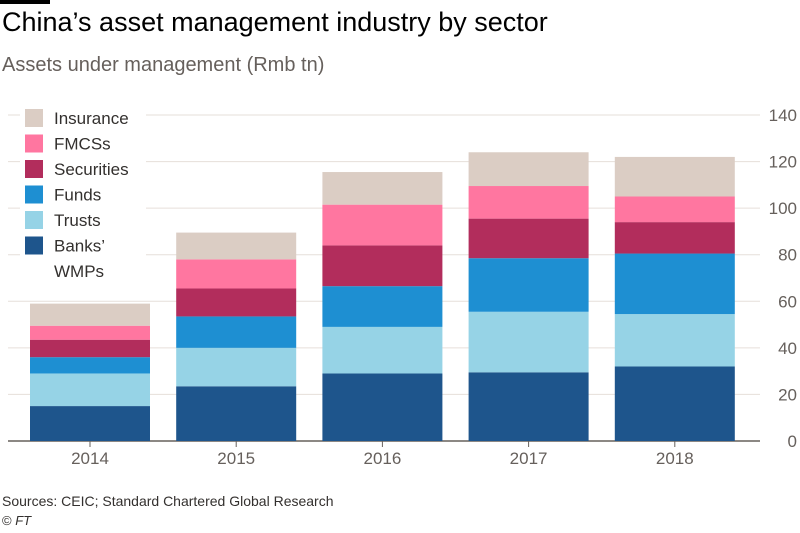  Describe the element at coordinates (787, 255) in the screenshot. I see `y-tick-label: 80` at that location.